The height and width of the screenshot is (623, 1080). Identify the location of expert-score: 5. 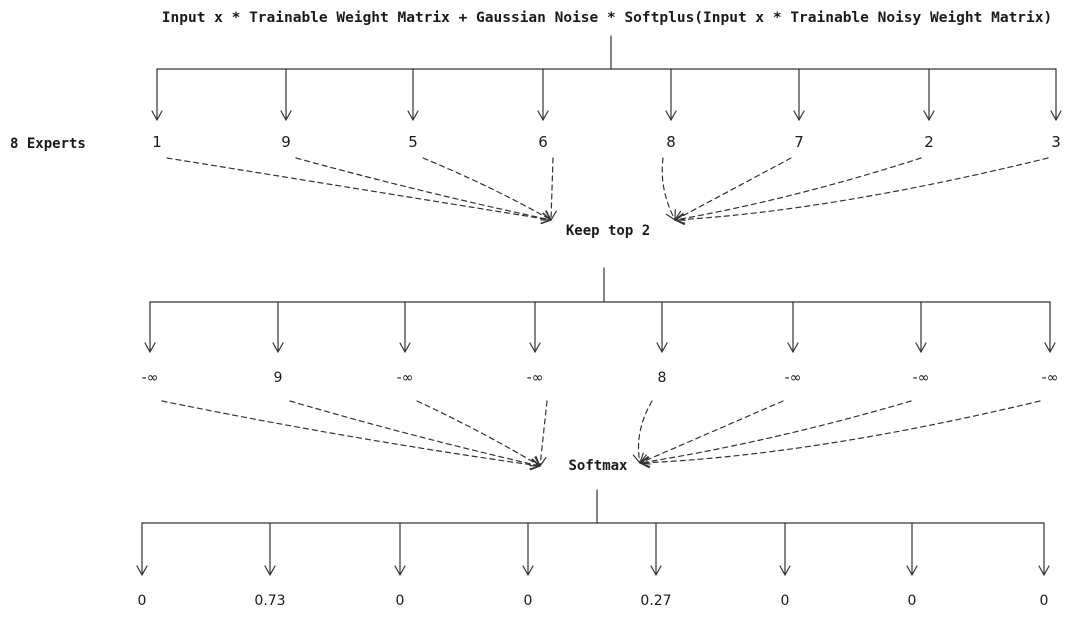
(413, 142).